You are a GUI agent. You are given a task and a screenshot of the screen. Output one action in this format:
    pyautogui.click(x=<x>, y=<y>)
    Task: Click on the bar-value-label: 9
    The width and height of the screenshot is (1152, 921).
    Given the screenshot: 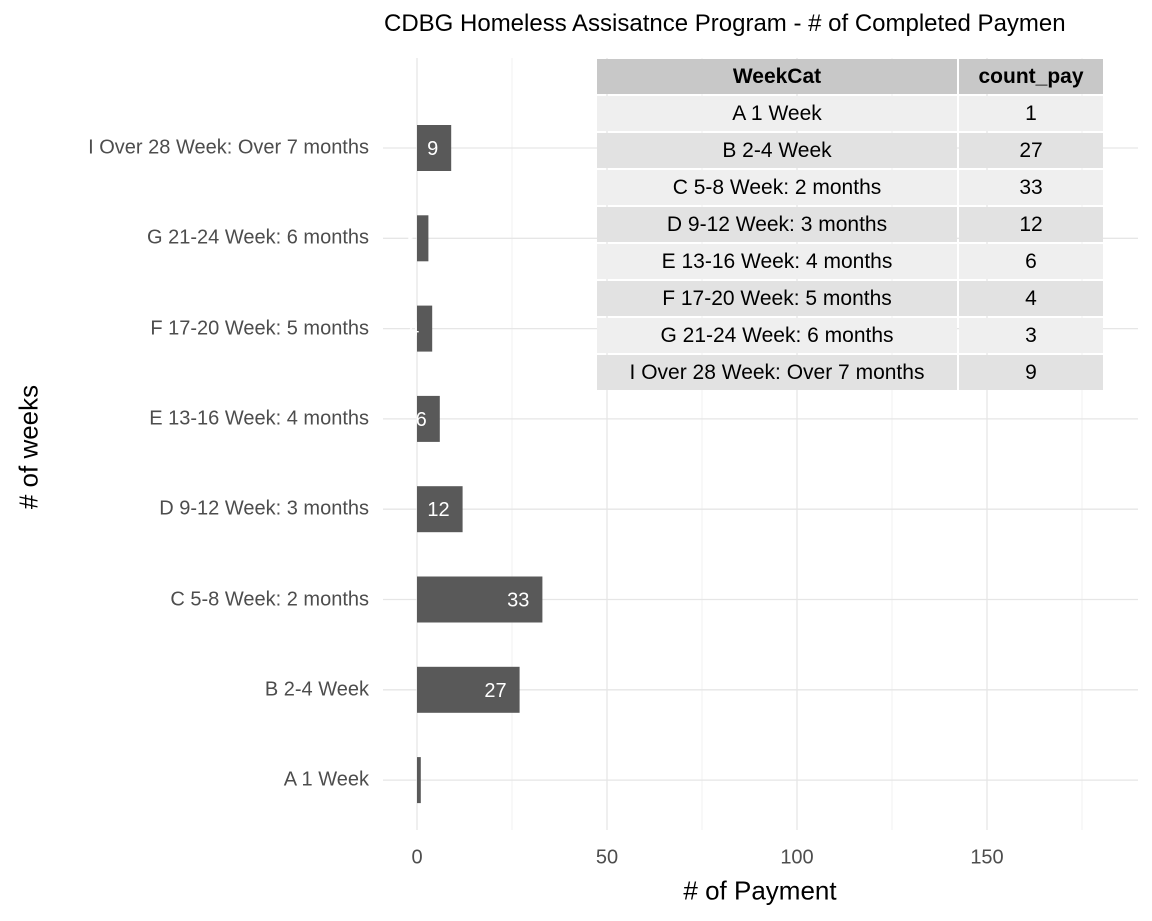 What is the action you would take?
    pyautogui.click(x=432, y=149)
    